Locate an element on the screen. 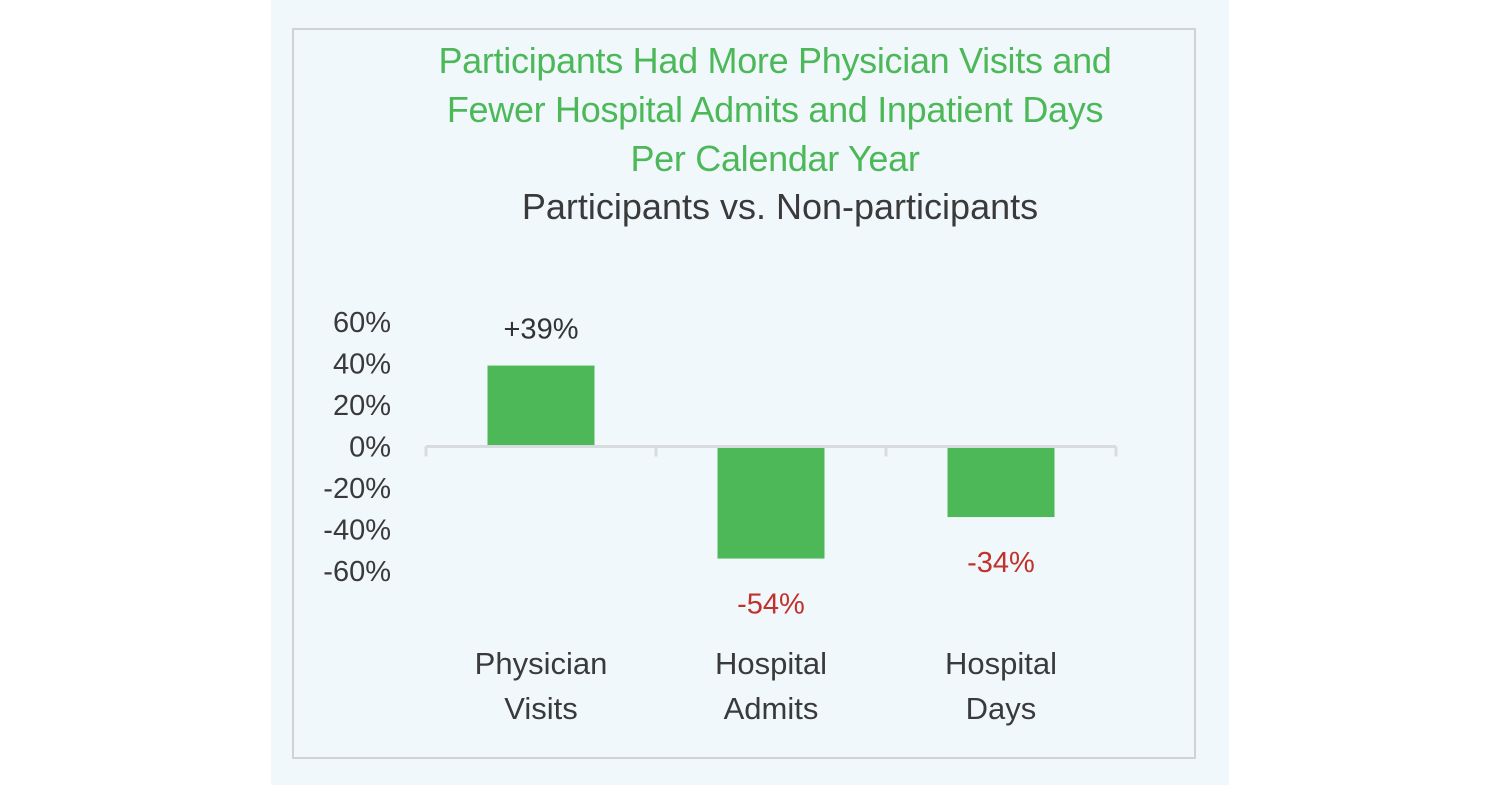 The image size is (1500, 785). y-tick-label: -60% is located at coordinates (357, 572).